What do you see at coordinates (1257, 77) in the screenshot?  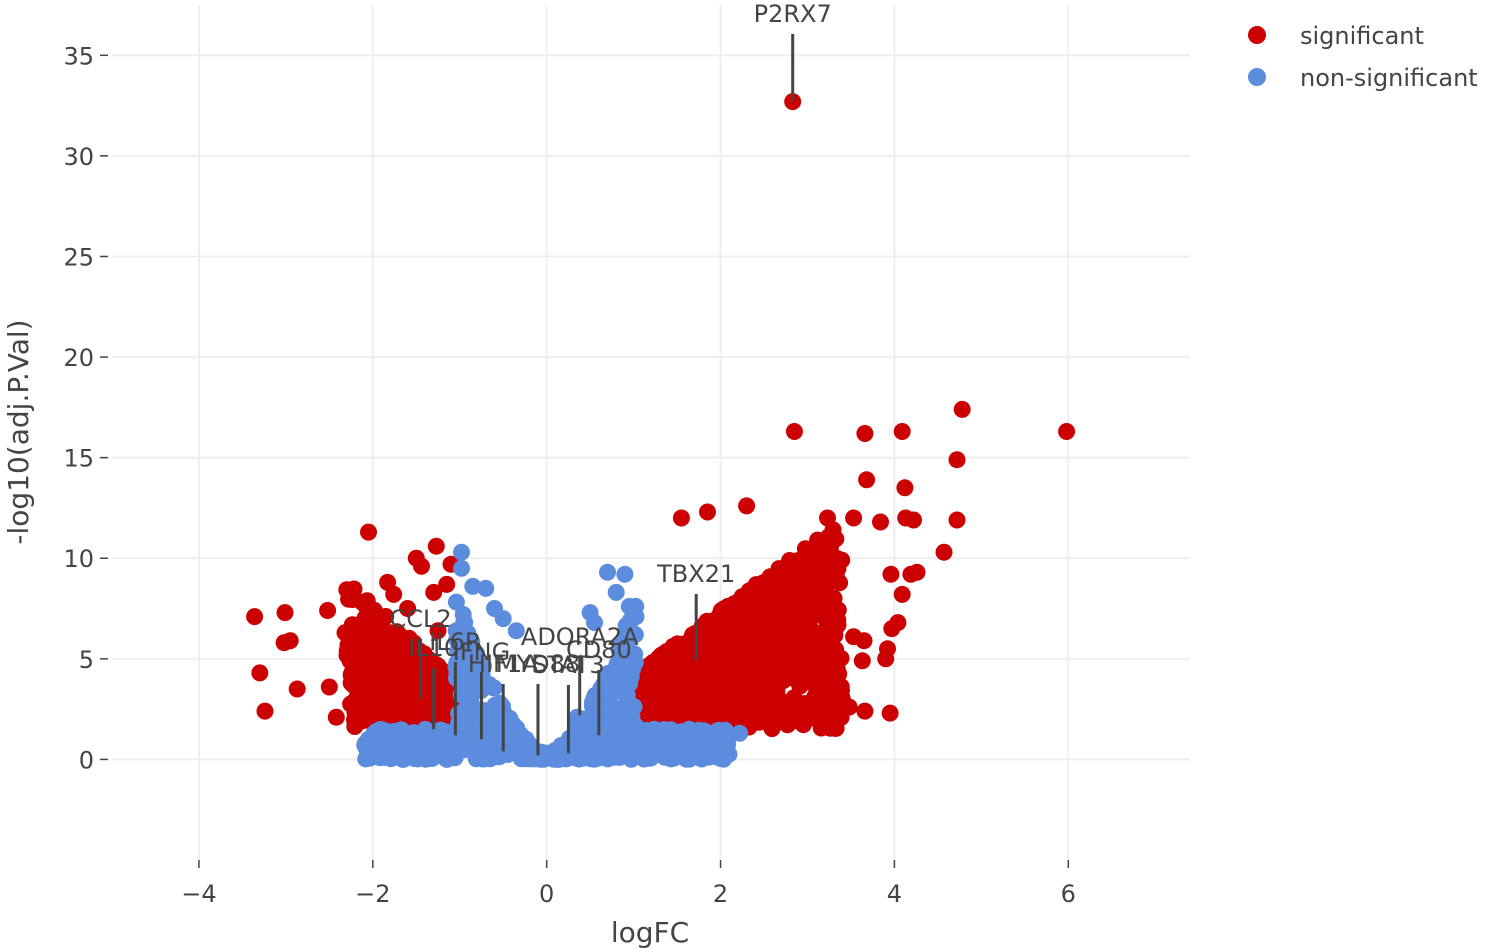 I see `legend-marker-non-significant` at bounding box center [1257, 77].